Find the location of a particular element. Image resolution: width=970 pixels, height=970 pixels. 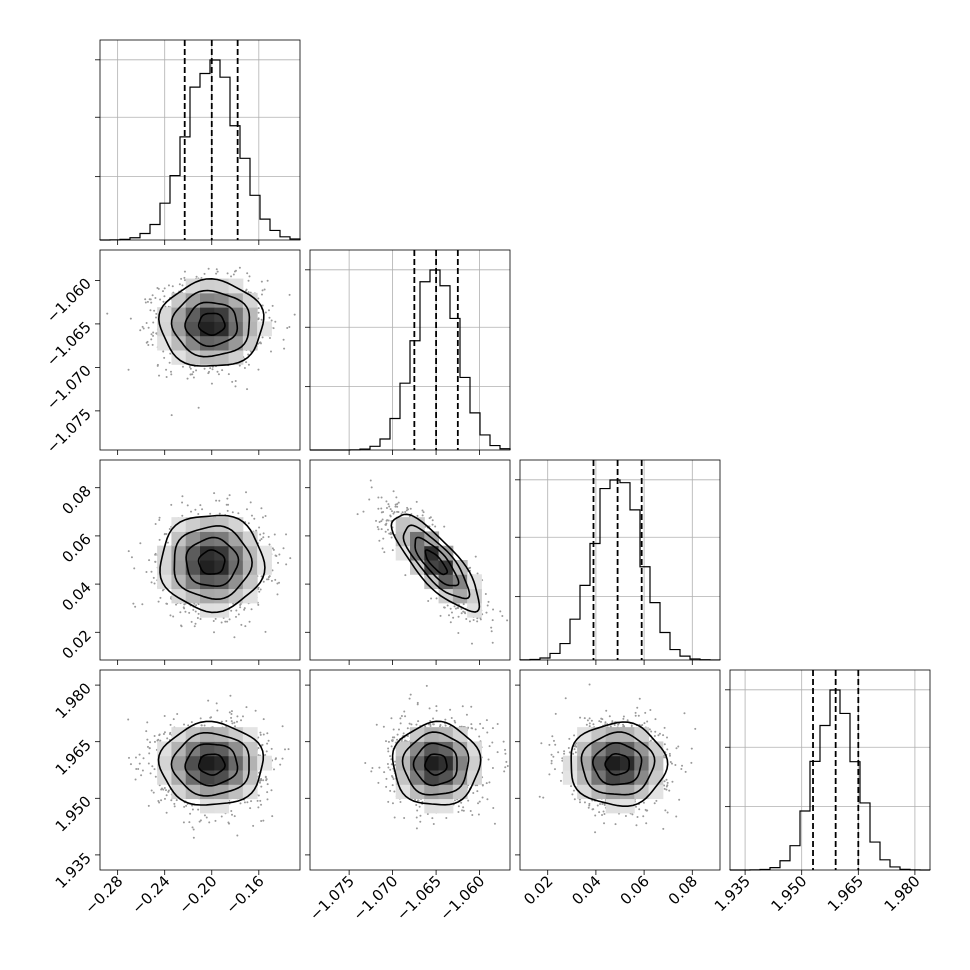

panel-content is located at coordinates (209, 565).